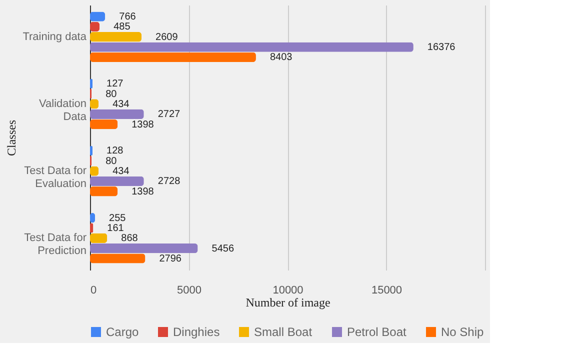 The image size is (587, 357). What do you see at coordinates (169, 182) in the screenshot?
I see `data-label: 2728` at bounding box center [169, 182].